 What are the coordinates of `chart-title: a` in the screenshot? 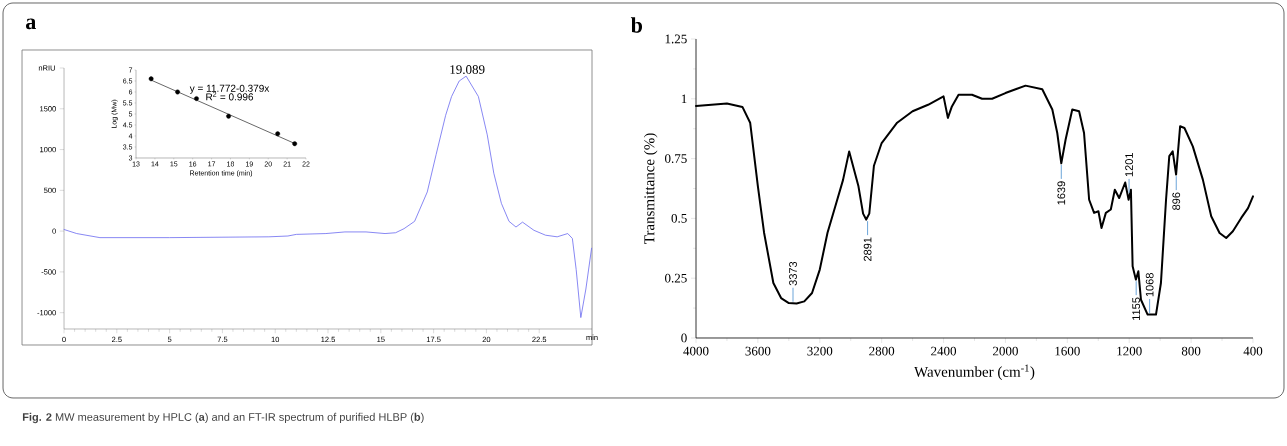 It's located at (31, 24).